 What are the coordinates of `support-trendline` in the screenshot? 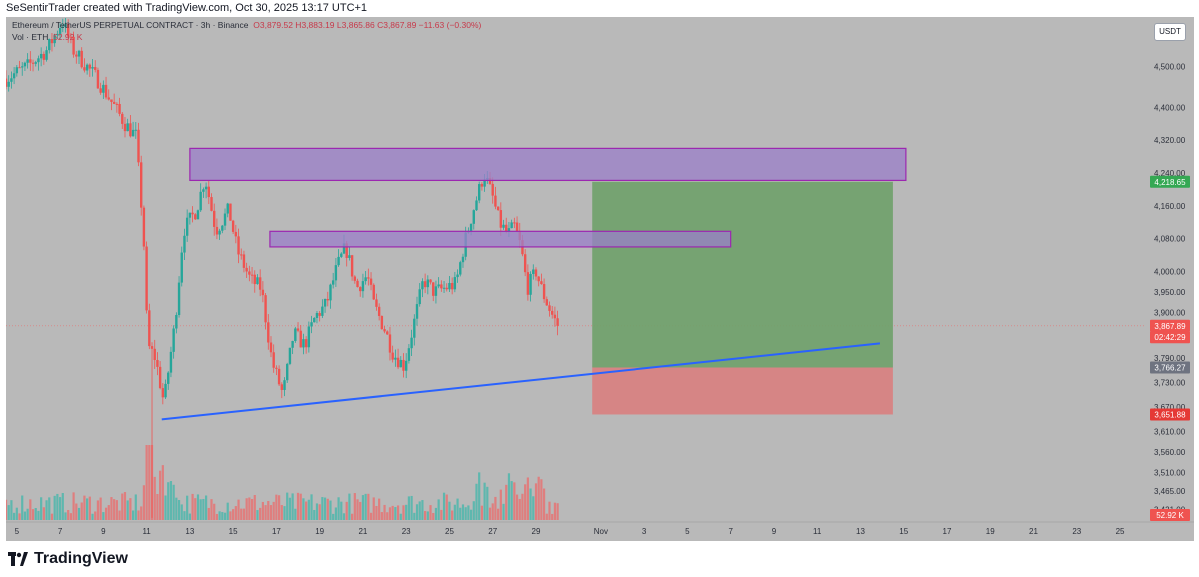 It's located at (521, 381).